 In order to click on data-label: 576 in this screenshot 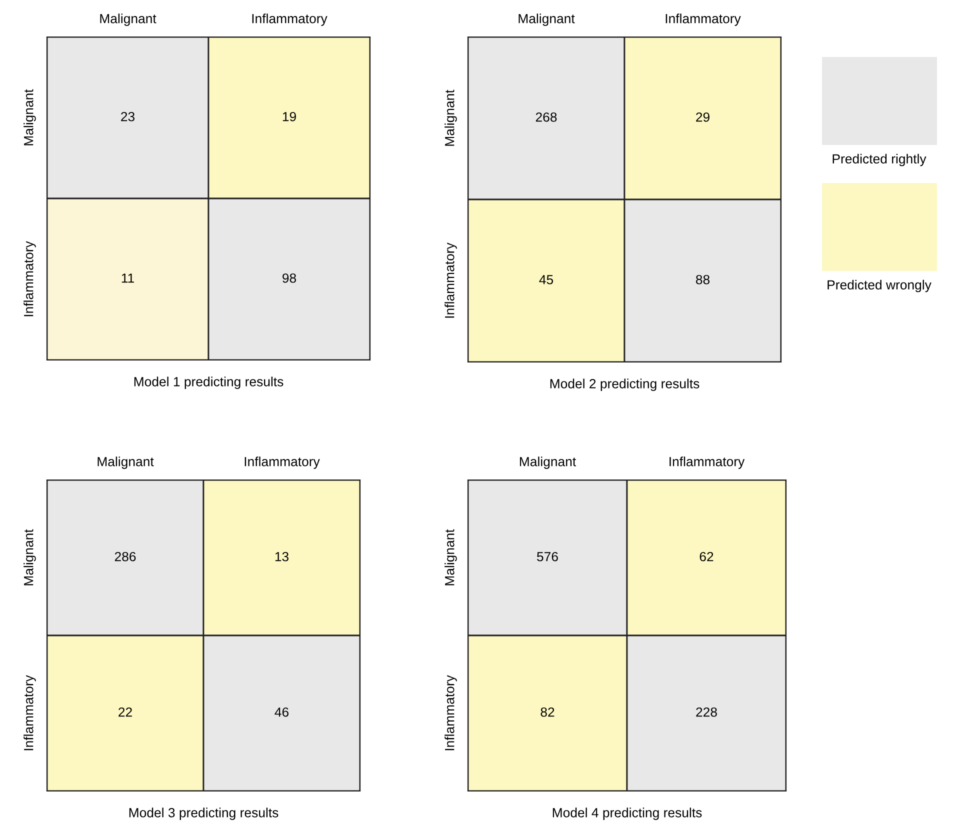, I will do `click(547, 557)`.